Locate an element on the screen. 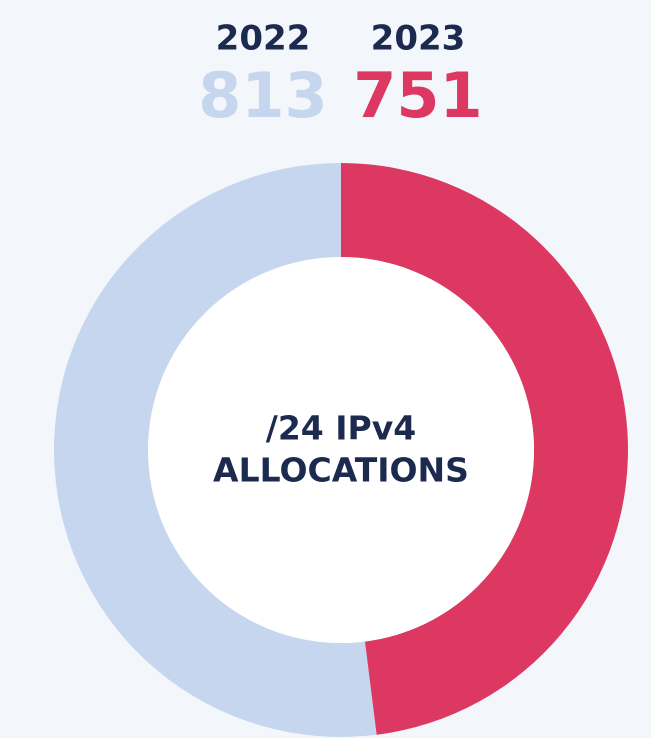  center-label: /24 IPv4 is located at coordinates (341, 428).